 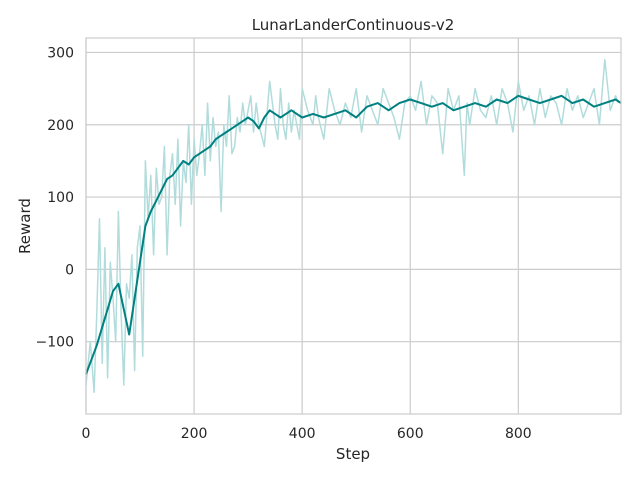 What do you see at coordinates (60, 126) in the screenshot?
I see `y-tick-label: 200` at bounding box center [60, 126].